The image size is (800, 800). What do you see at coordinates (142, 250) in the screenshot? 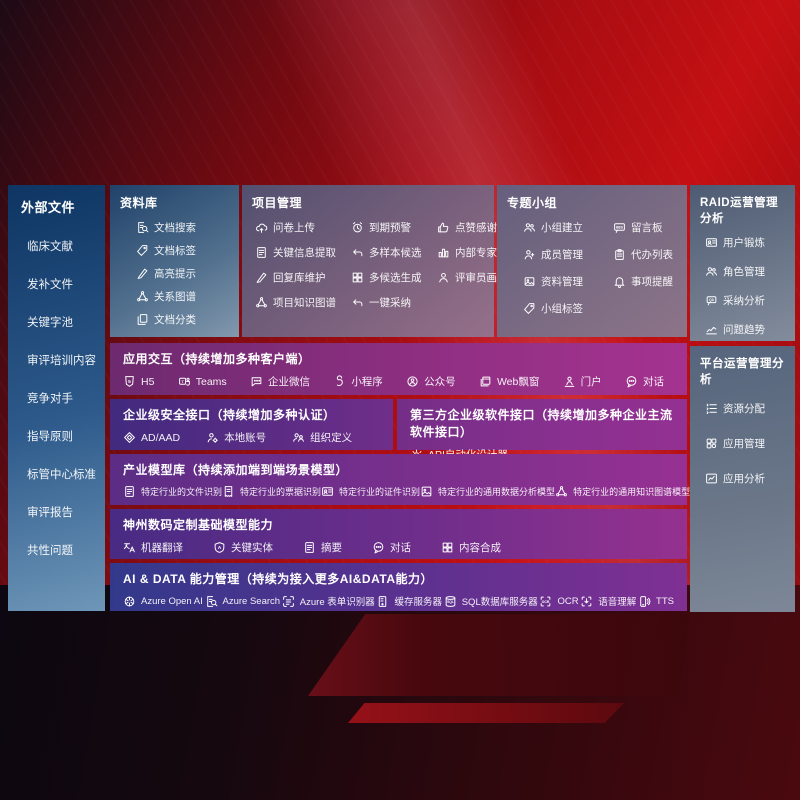
I see `tag-icon` at bounding box center [142, 250].